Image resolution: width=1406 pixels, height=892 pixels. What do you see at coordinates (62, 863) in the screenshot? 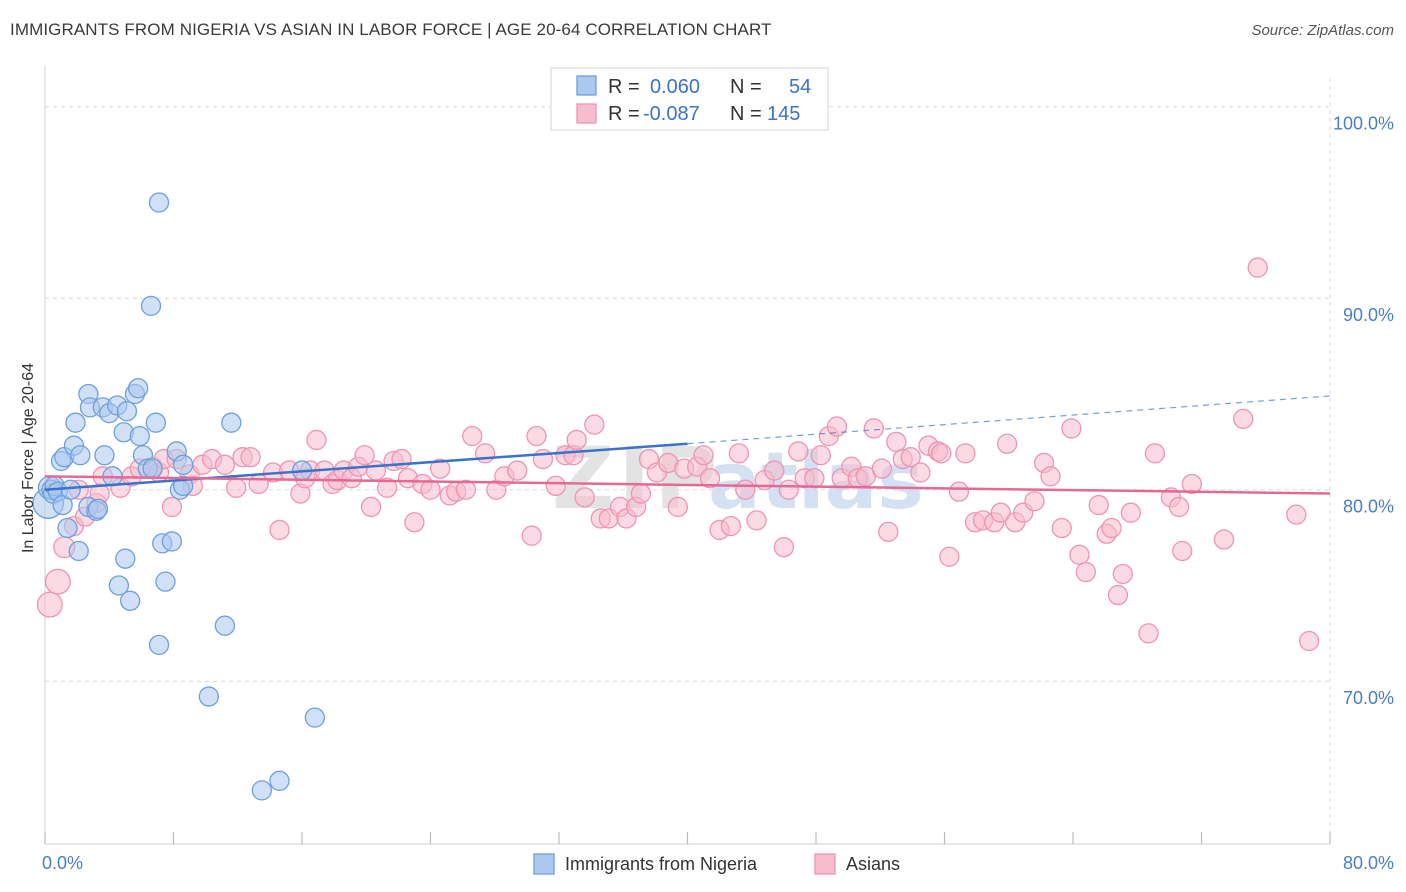
I see `x-tick-label-min: 0.0%` at bounding box center [62, 863].